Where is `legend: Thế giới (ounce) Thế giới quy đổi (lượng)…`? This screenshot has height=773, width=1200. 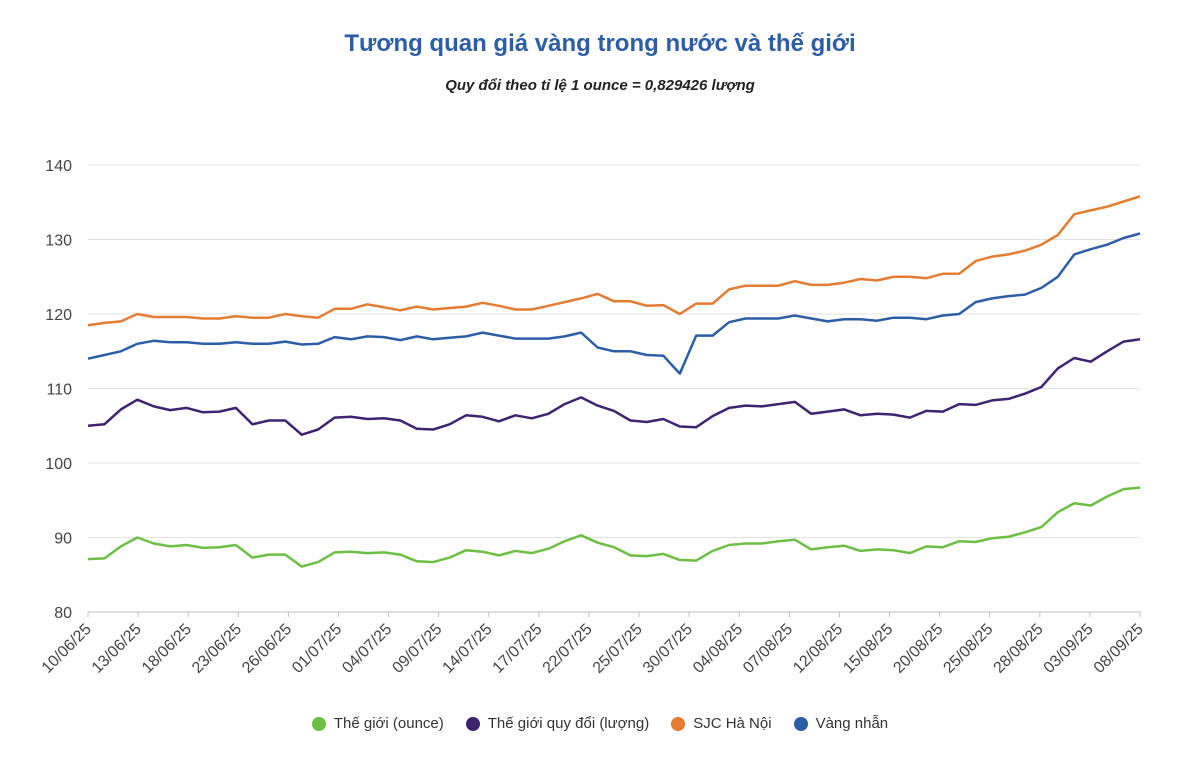 legend: Thế giới (ounce) Thế giới quy đổi (lượng)… is located at coordinates (600, 723).